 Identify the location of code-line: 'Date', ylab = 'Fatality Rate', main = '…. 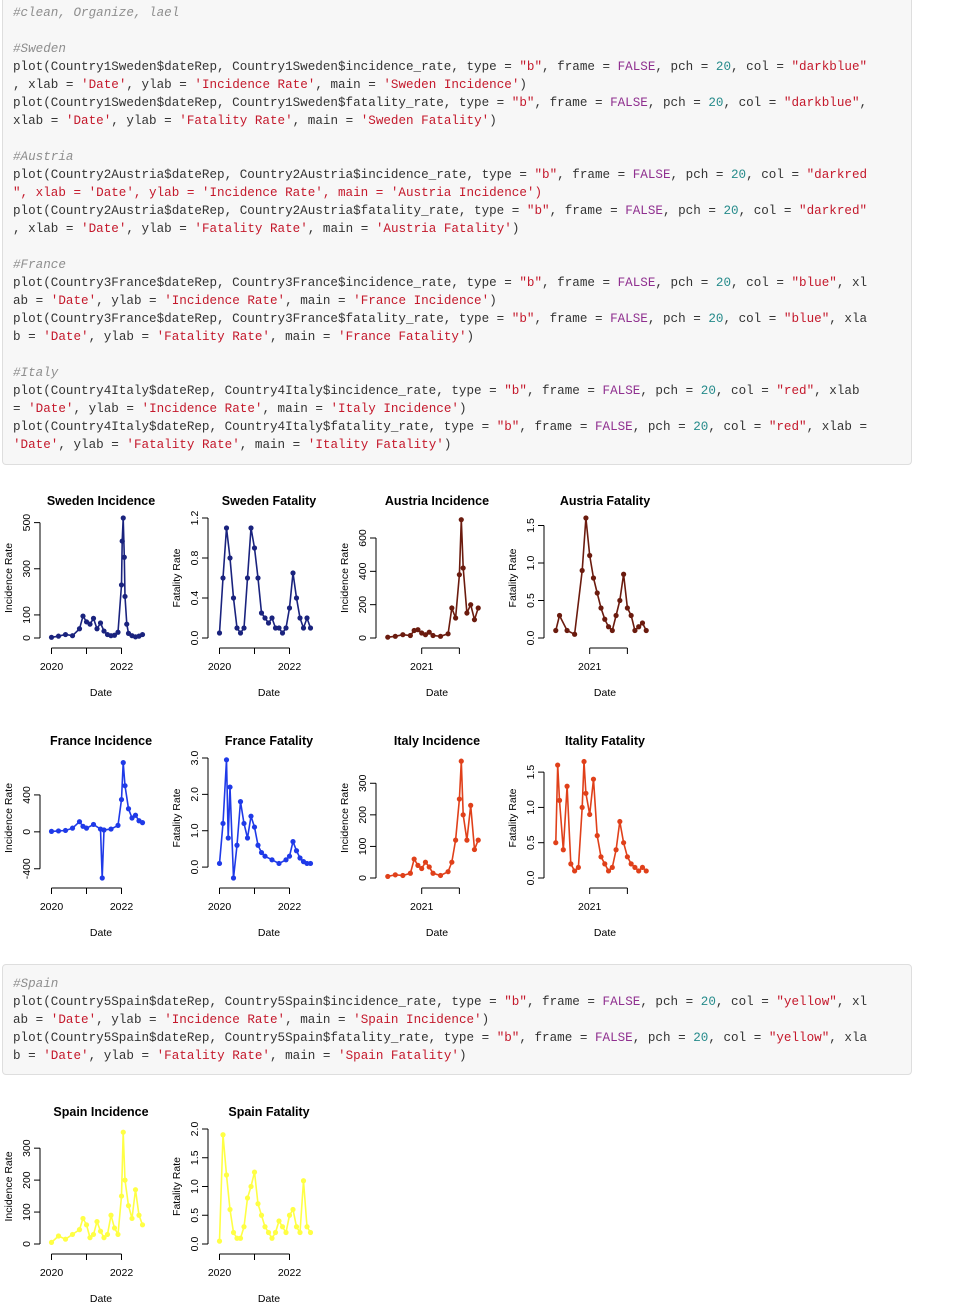
(232, 445).